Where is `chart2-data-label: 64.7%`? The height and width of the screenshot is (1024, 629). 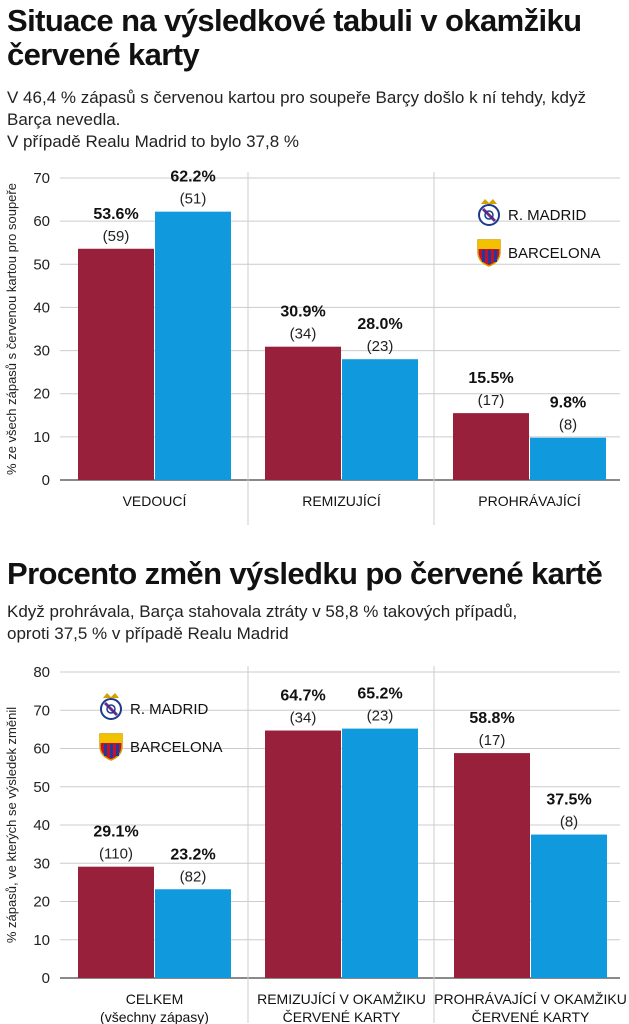
chart2-data-label: 64.7% is located at coordinates (302, 696).